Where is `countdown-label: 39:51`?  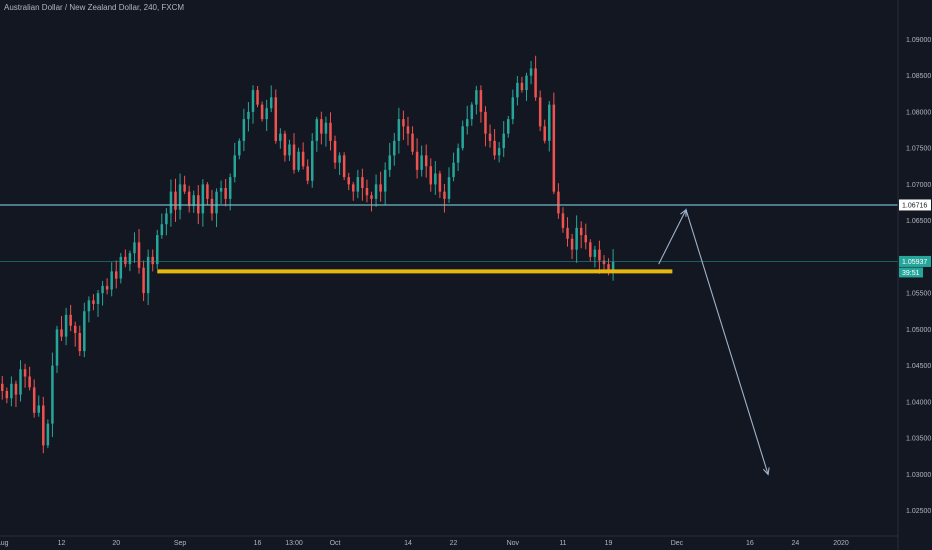 countdown-label: 39:51 is located at coordinates (911, 273).